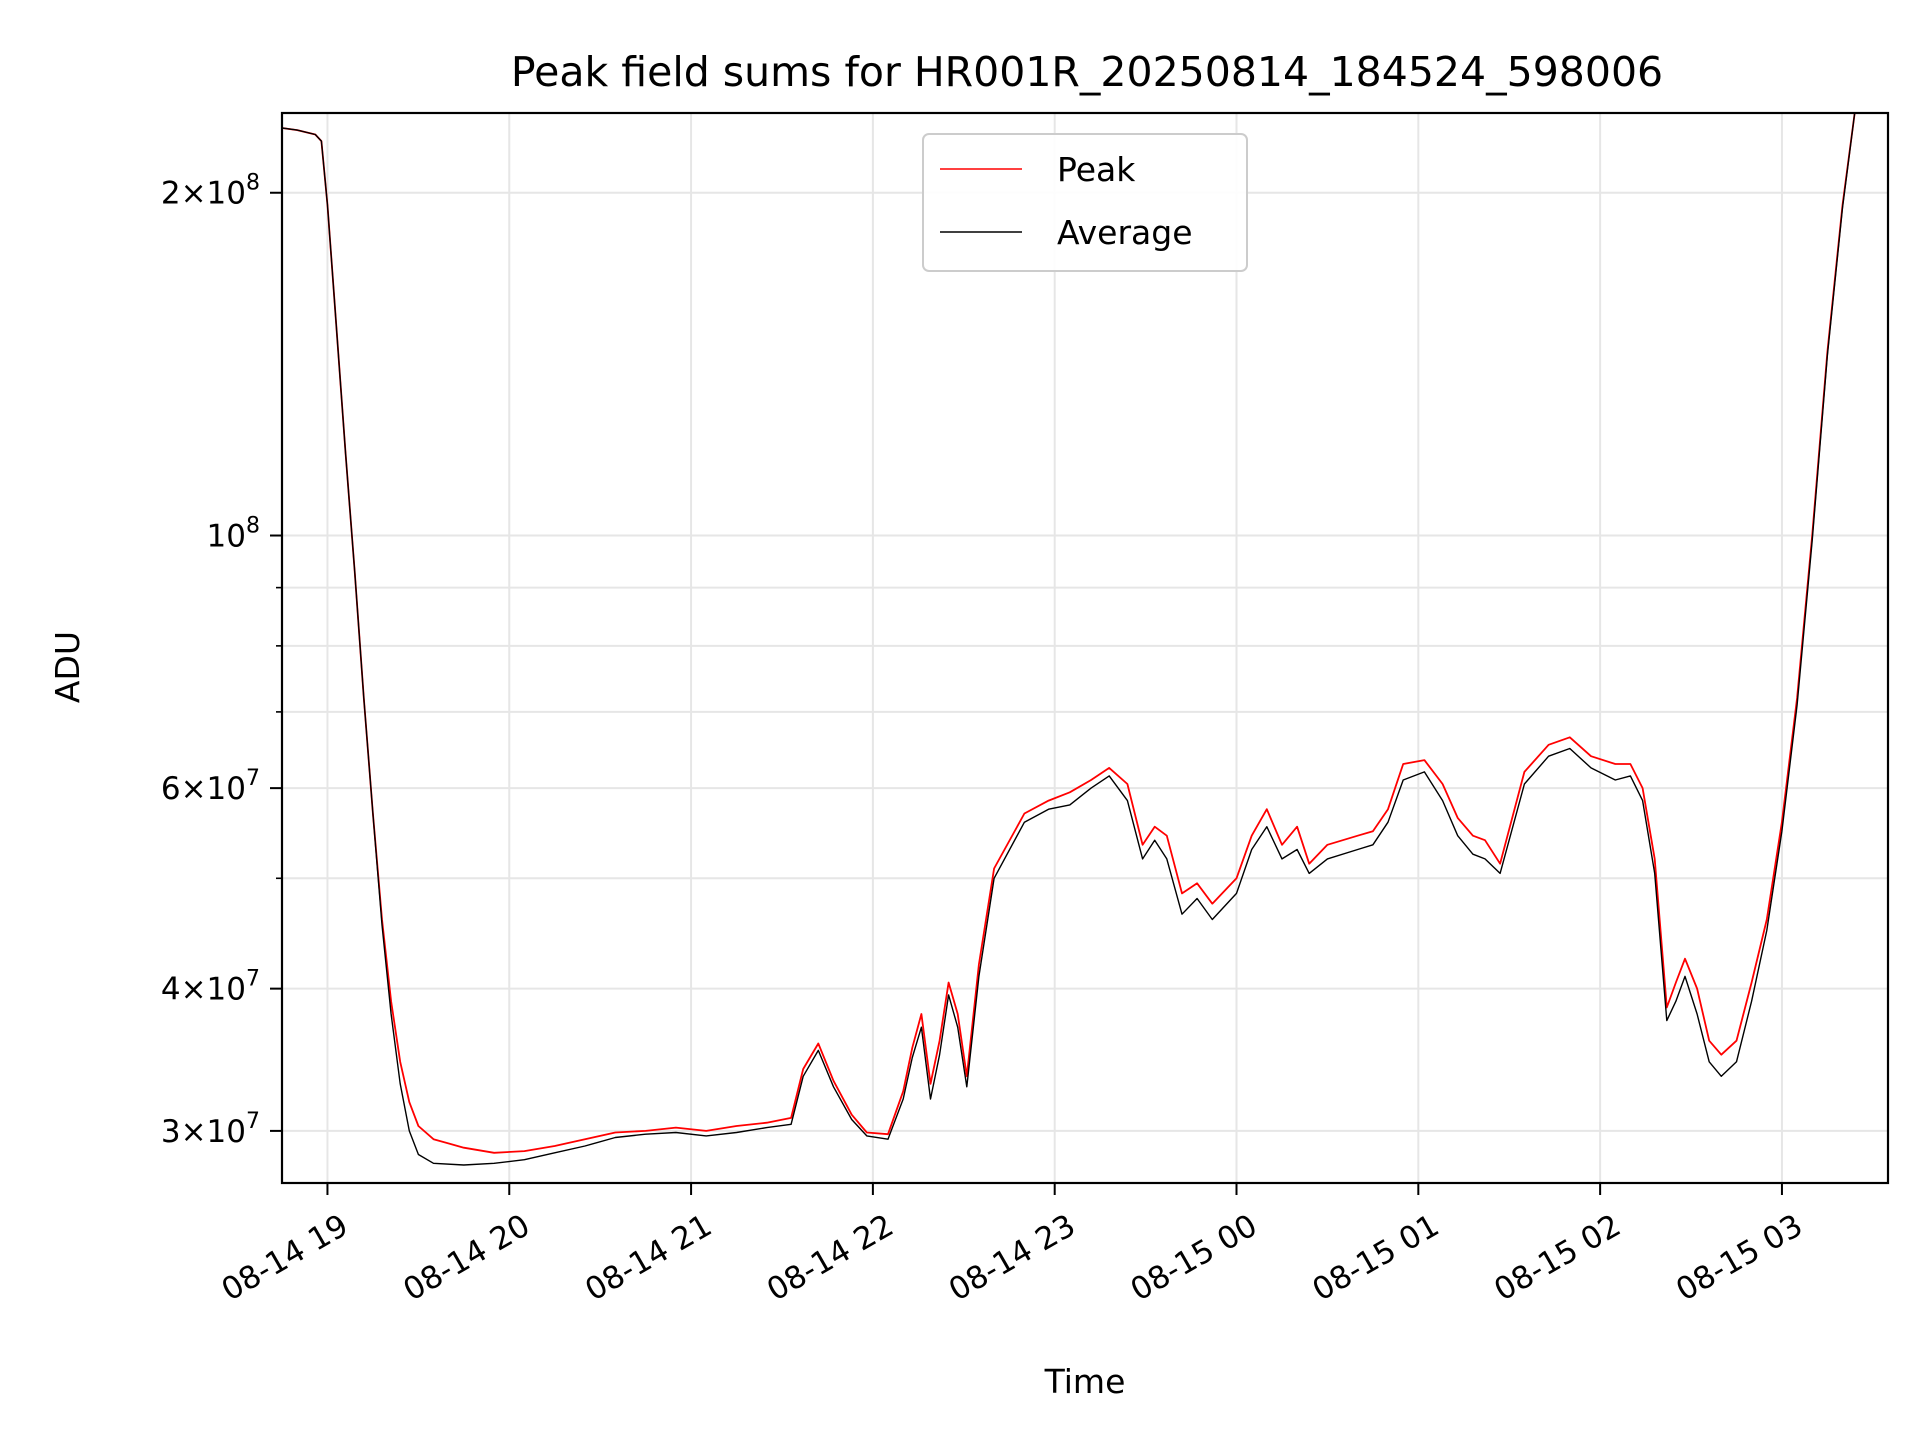  I want to click on y-tick-label: 4×107, so click(210, 987).